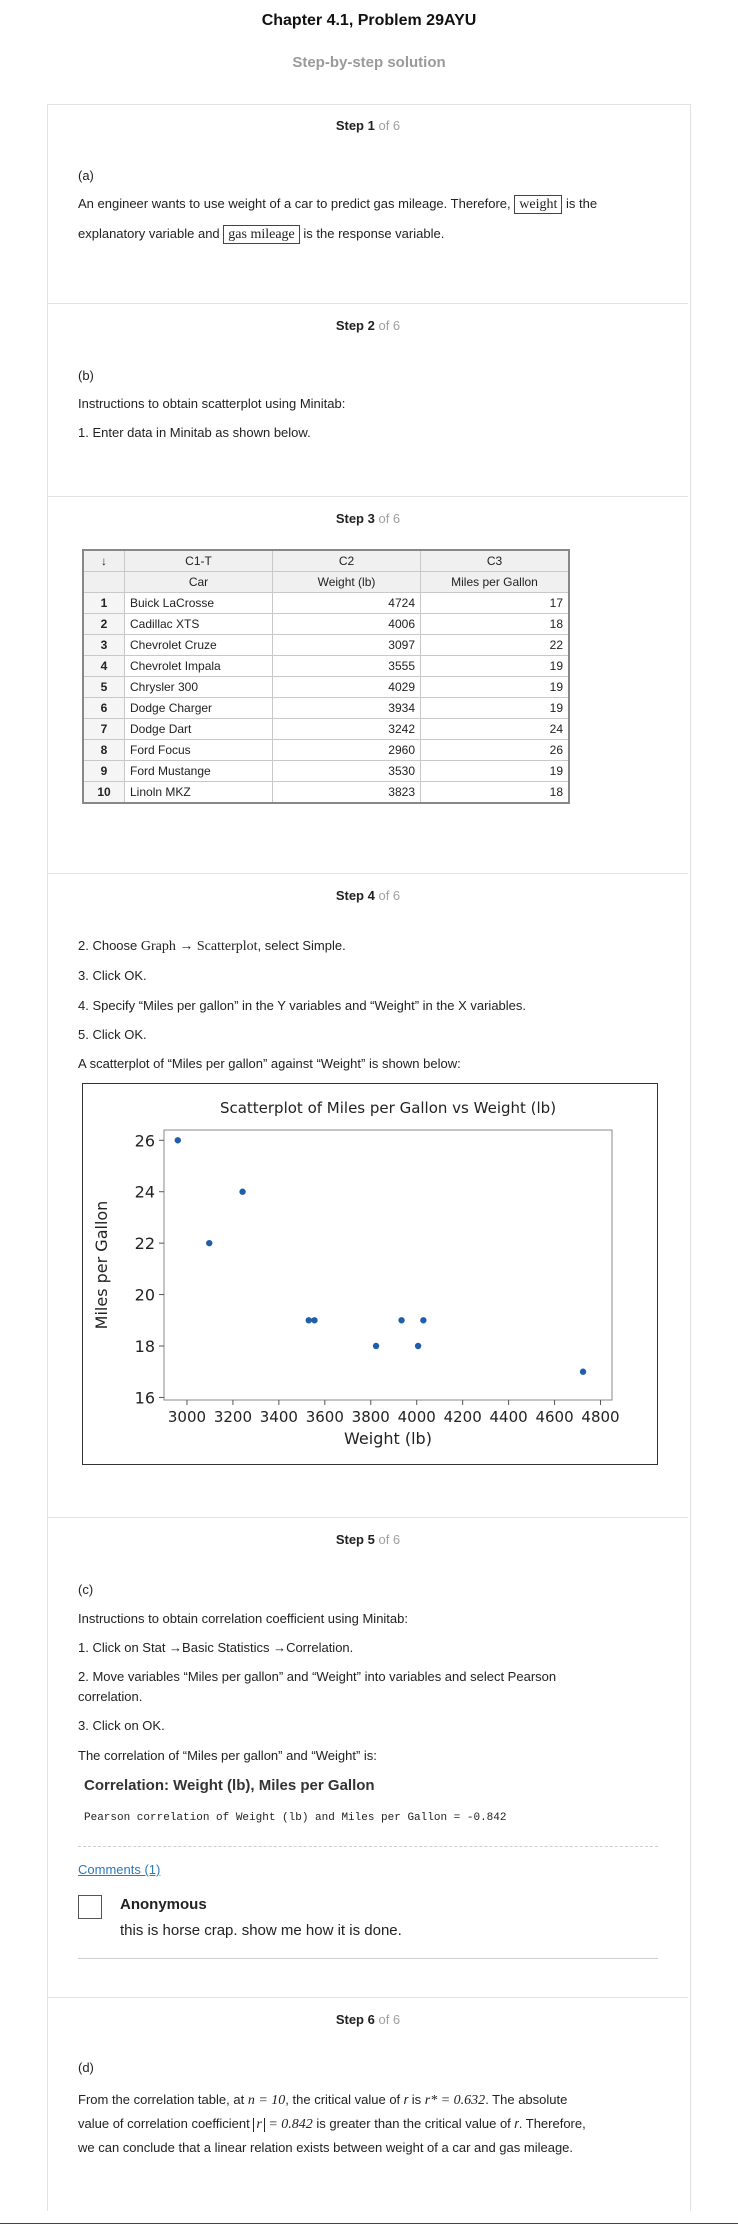 The height and width of the screenshot is (2239, 738). I want to click on step-6-heading: Step 6 of 6, so click(368, 2019).